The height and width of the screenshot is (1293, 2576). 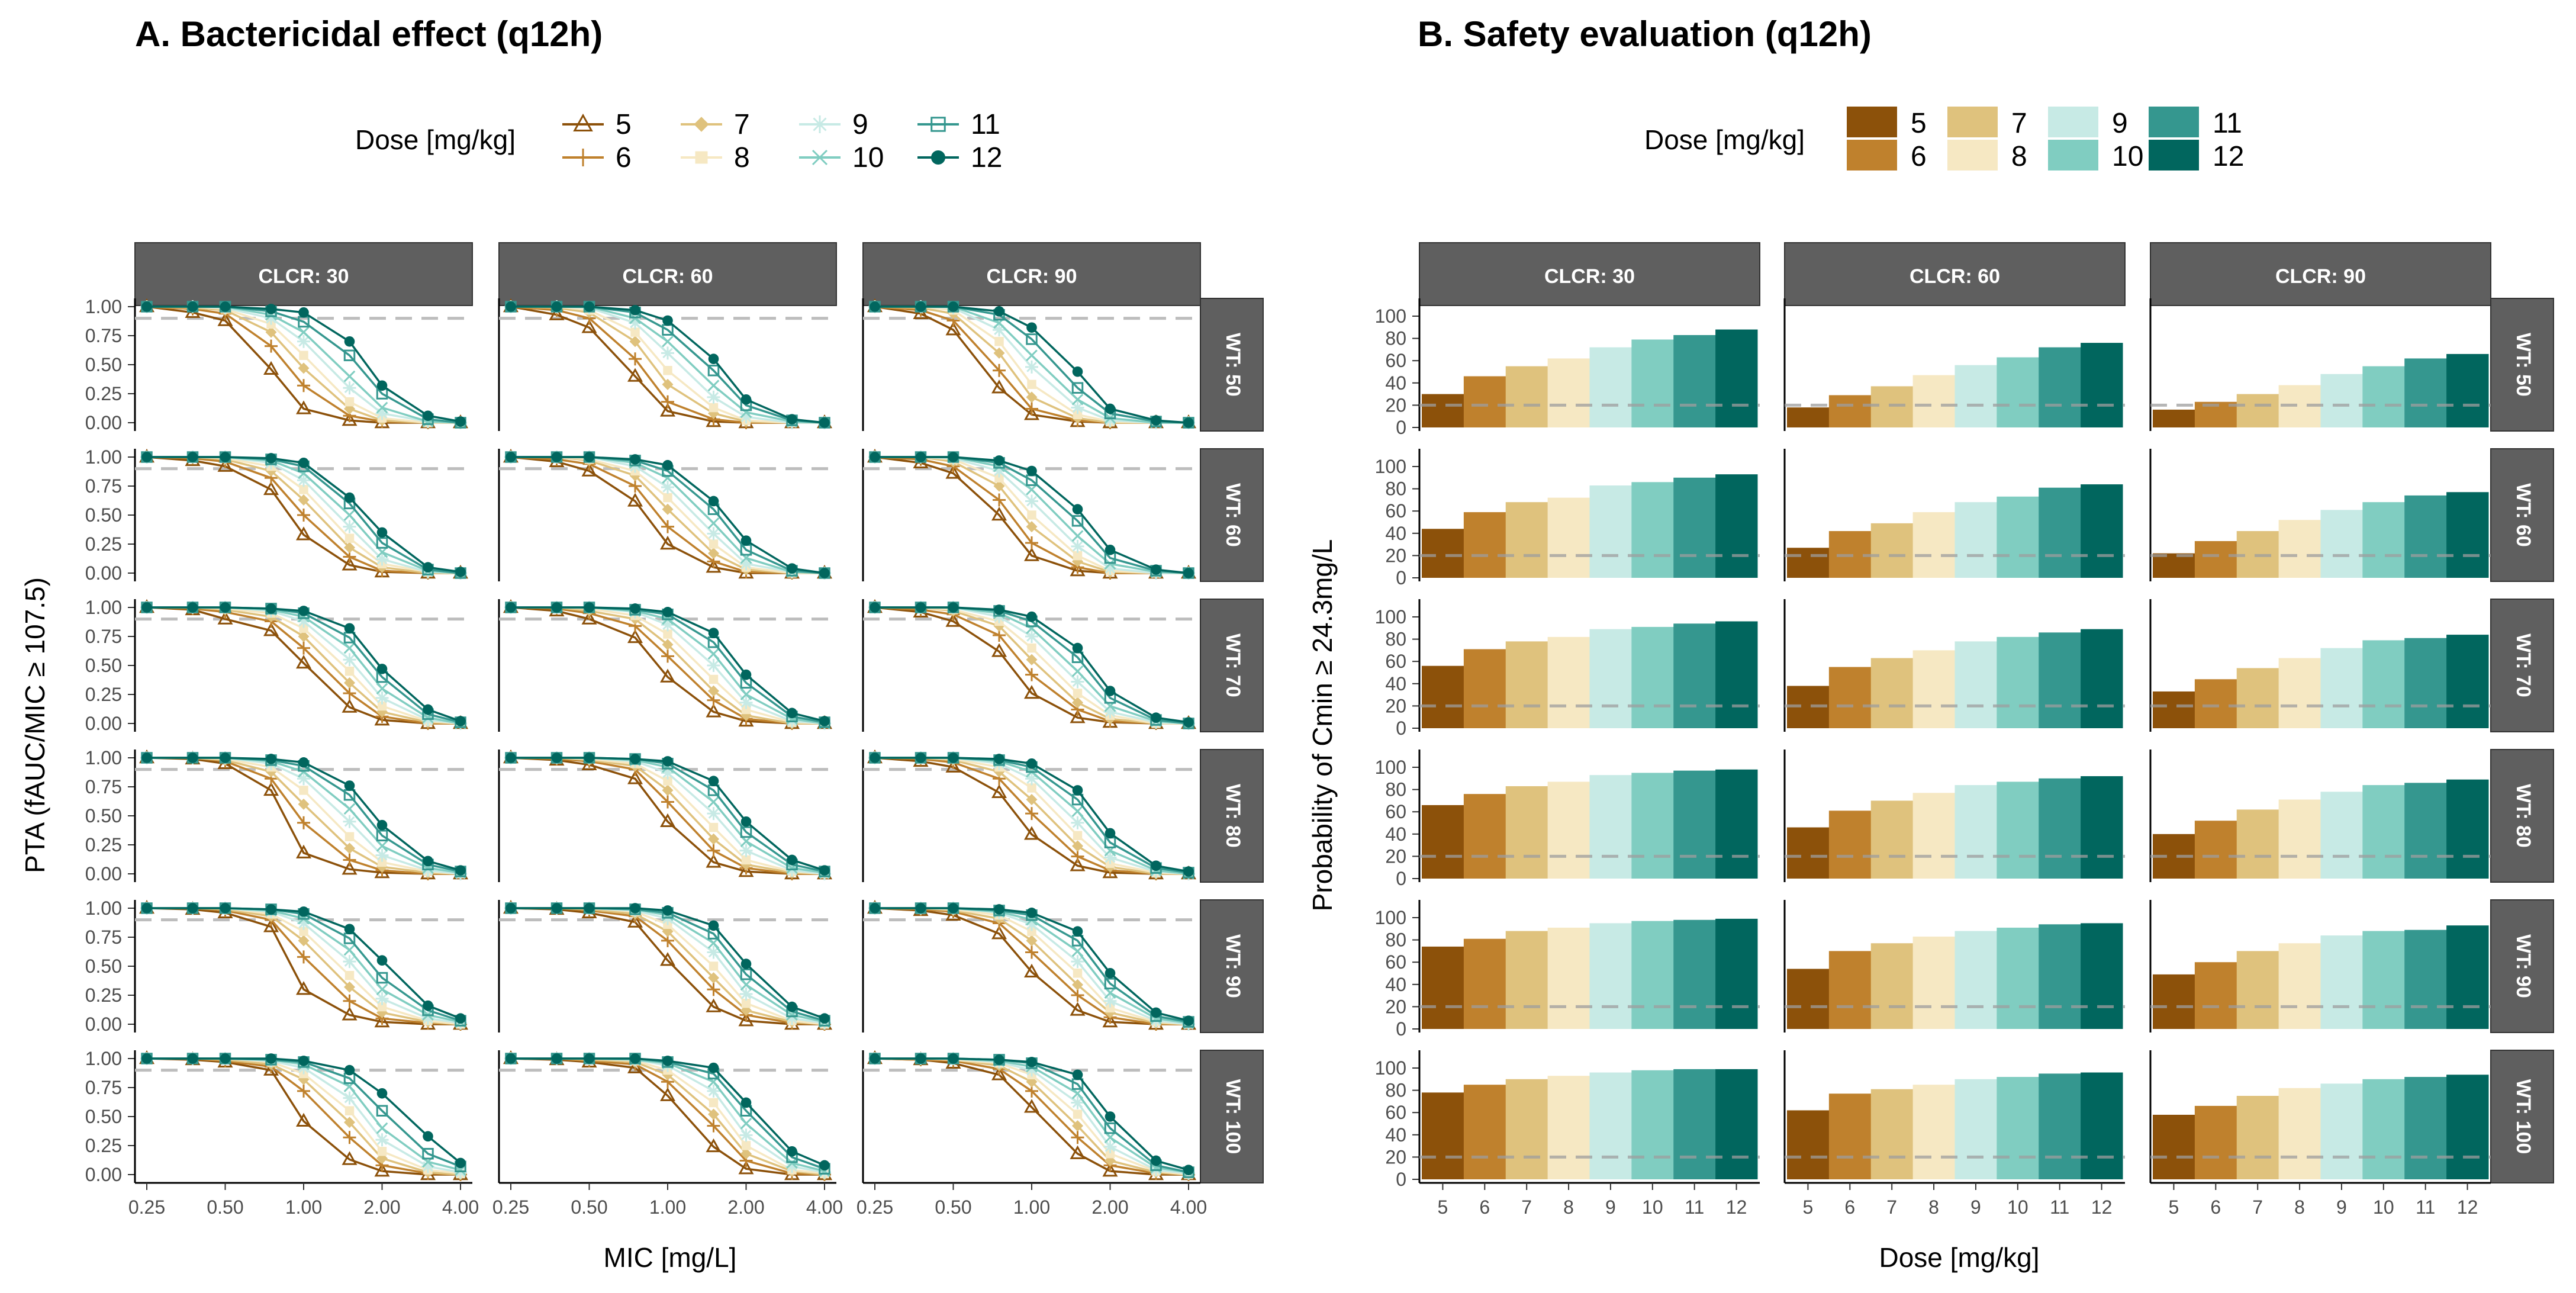 I want to click on a-y-tick-label: 0.00, so click(x=103, y=422).